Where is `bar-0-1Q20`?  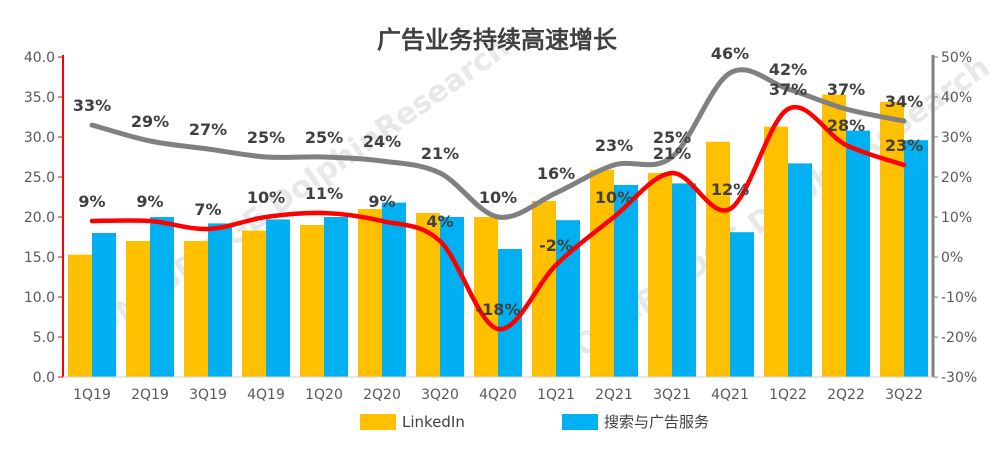
bar-0-1Q20 is located at coordinates (312, 301).